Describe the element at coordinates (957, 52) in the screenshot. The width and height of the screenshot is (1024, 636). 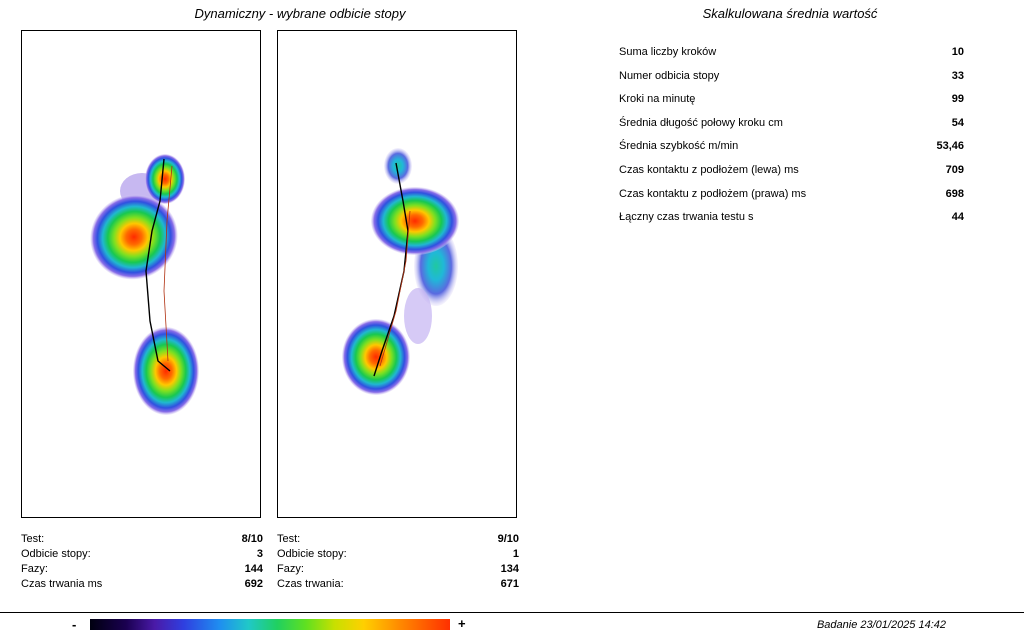
I see `stat-value: 10` at that location.